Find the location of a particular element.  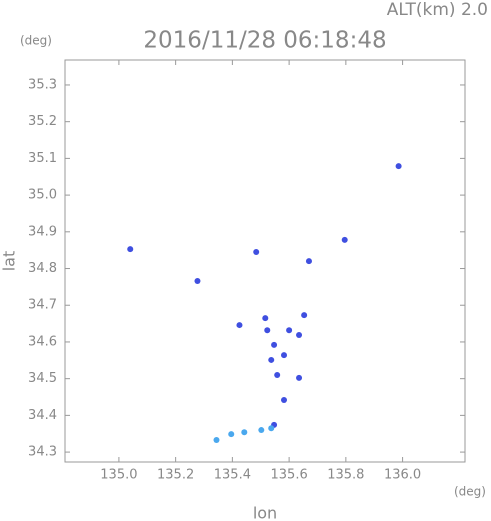

y-tick-label: 34.4 is located at coordinates (42, 415).